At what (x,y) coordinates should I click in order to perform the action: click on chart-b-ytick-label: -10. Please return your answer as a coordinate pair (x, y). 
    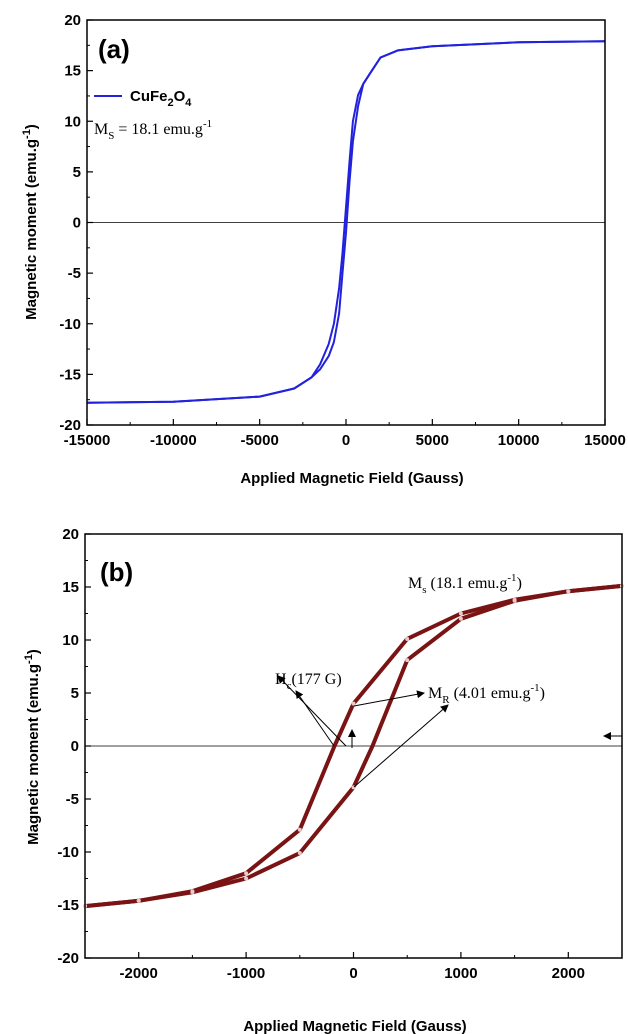
    Looking at the image, I should click on (68, 852).